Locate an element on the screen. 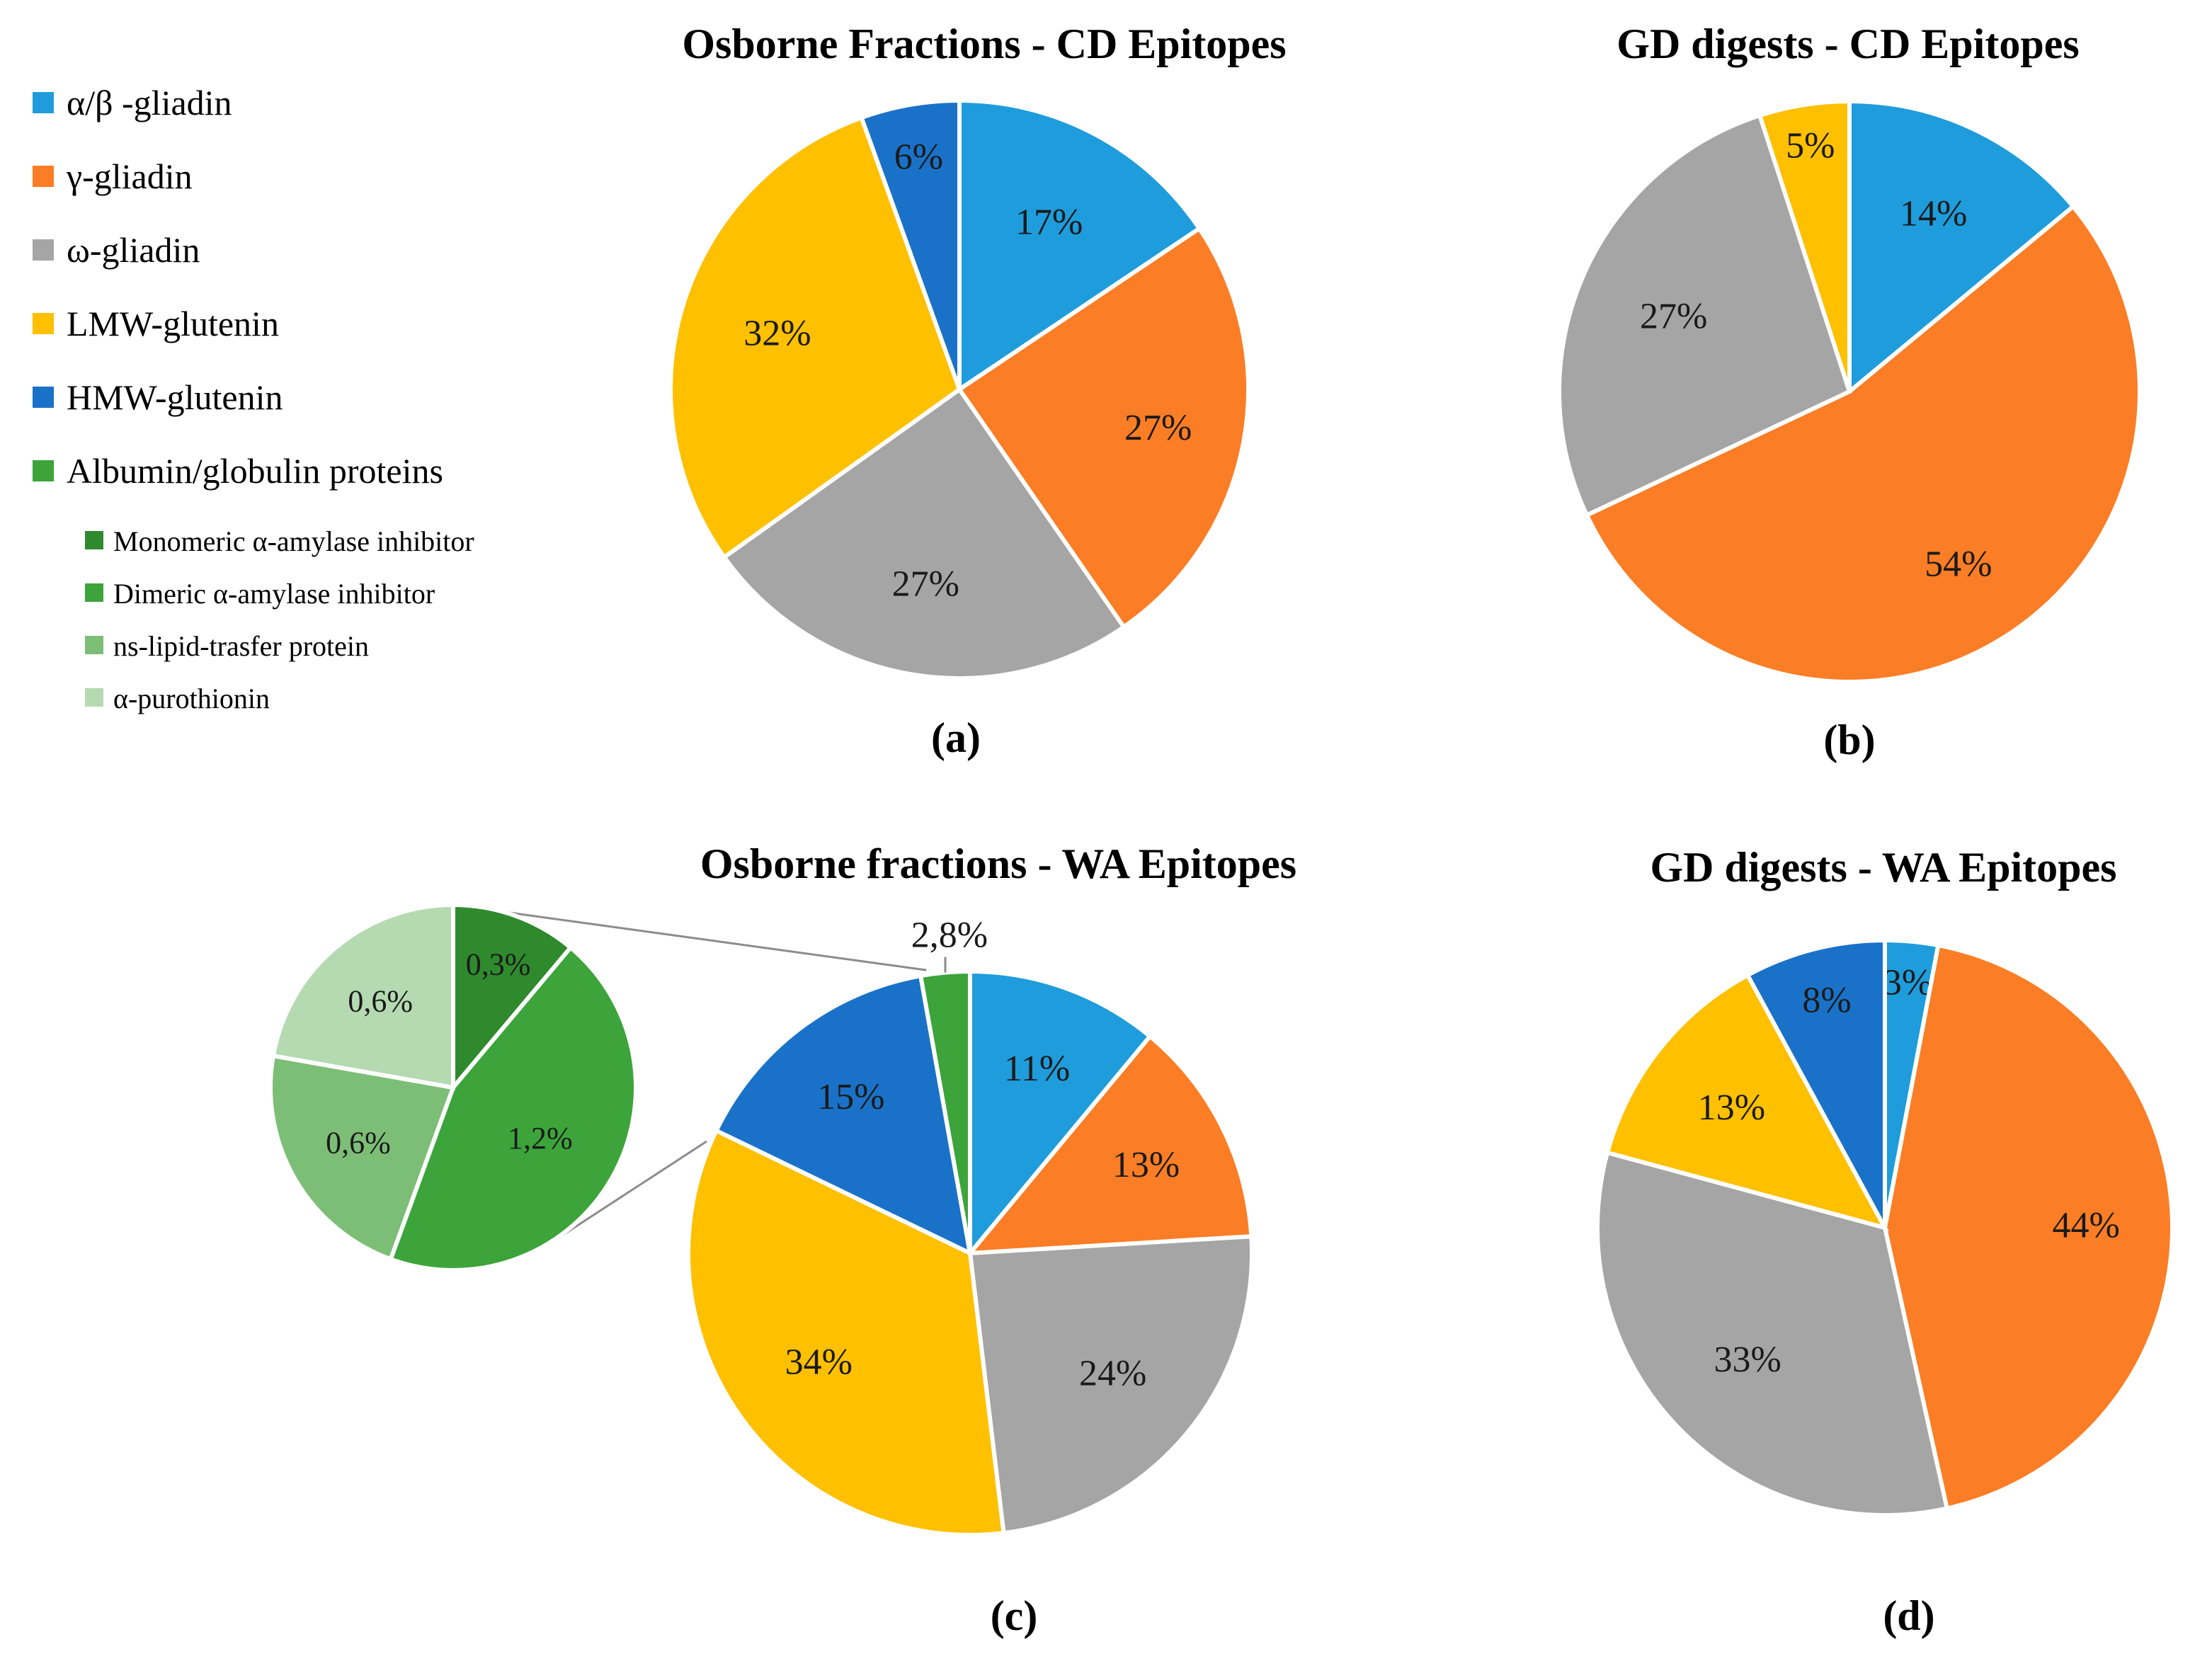  panel-label-b: (b) is located at coordinates (1849, 740).